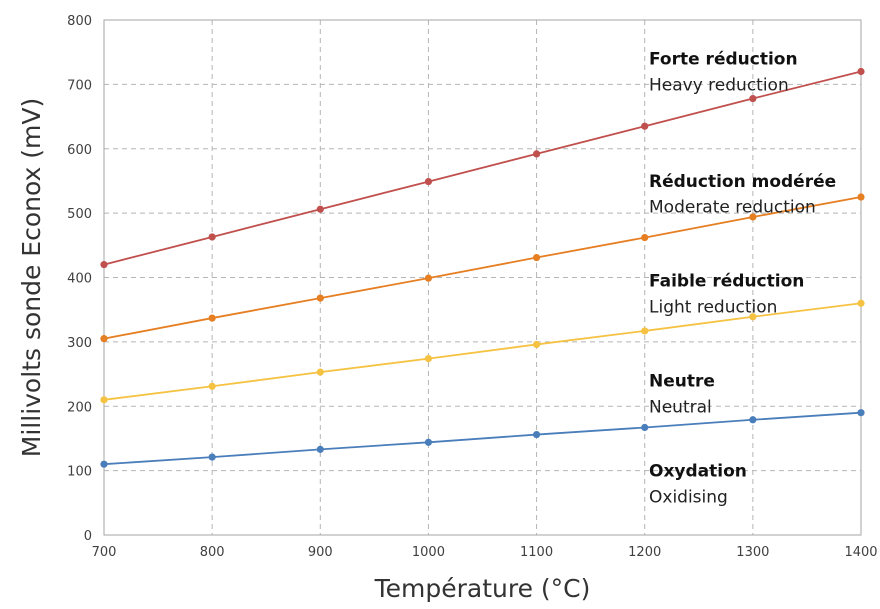  What do you see at coordinates (104, 552) in the screenshot?
I see `x-tick-label: 700` at bounding box center [104, 552].